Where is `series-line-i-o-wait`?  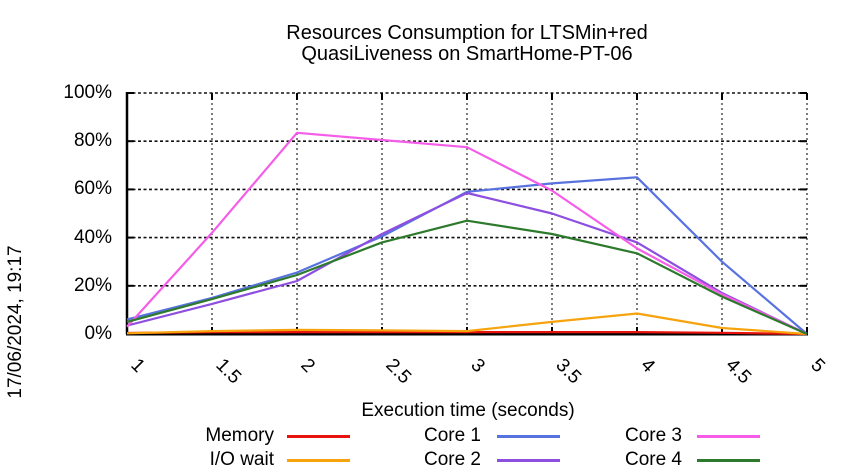 series-line-i-o-wait is located at coordinates (467, 324).